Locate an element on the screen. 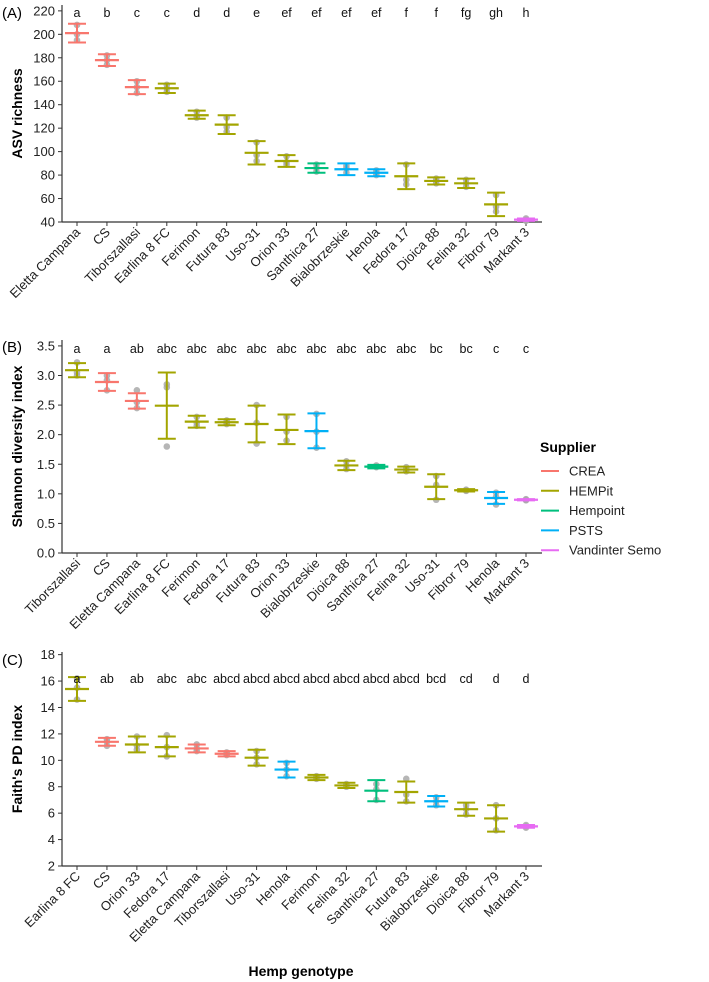 The height and width of the screenshot is (982, 709). significance-letter: gh is located at coordinates (496, 13).